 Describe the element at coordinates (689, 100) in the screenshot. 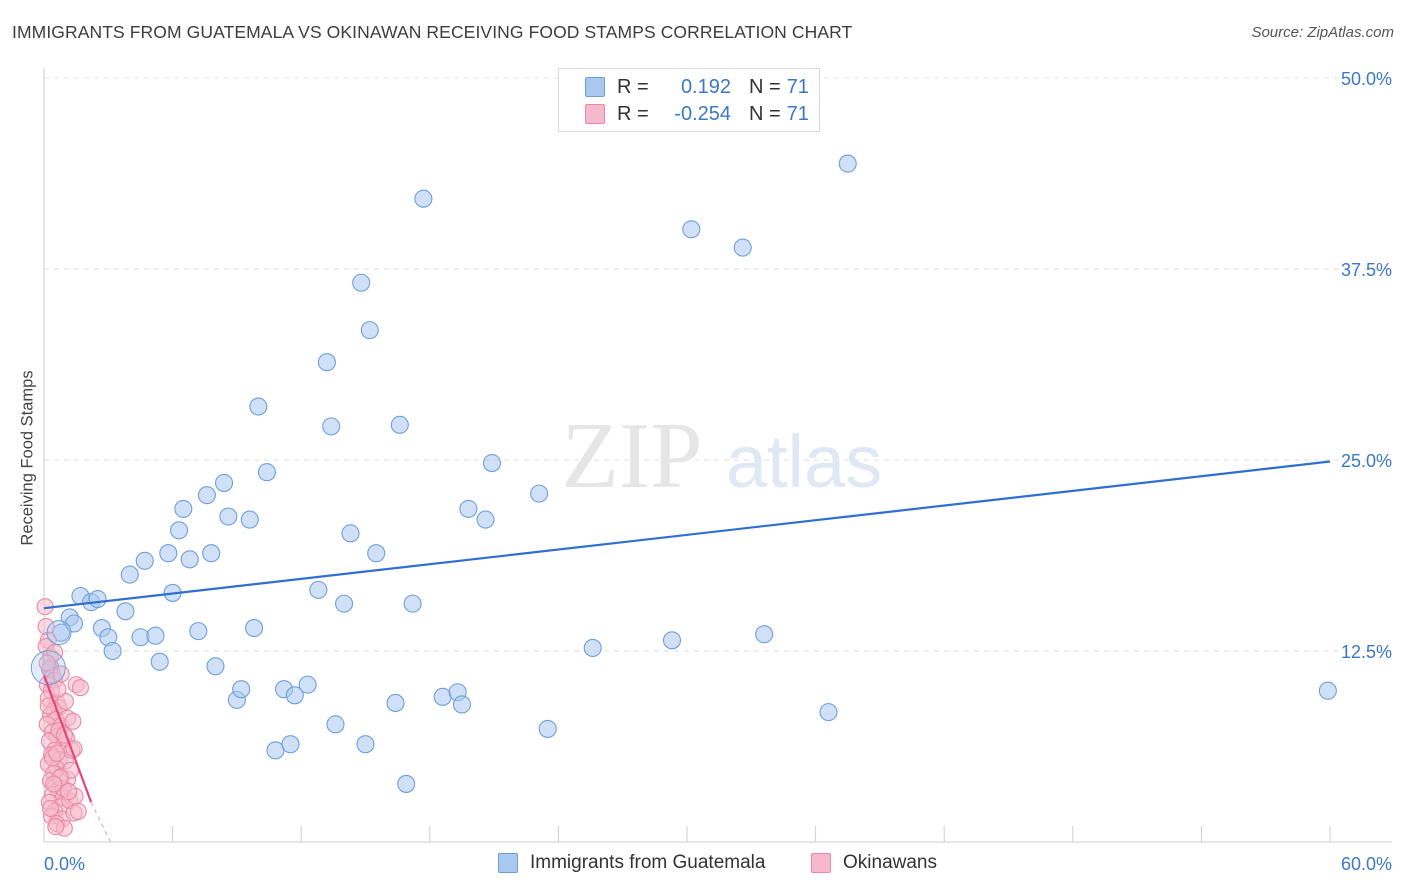

I see `stats-legend: R = 0.192 N = 71 R = -0.254 N = 71` at that location.